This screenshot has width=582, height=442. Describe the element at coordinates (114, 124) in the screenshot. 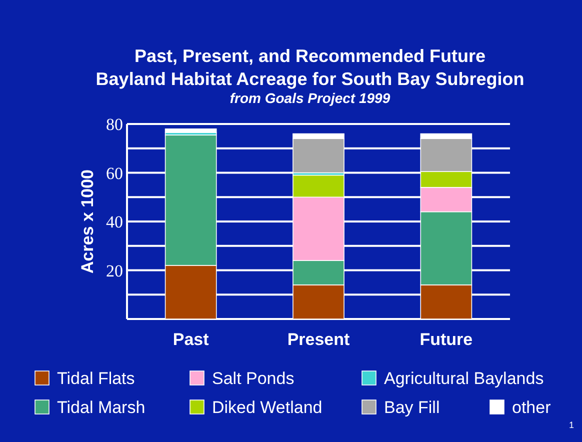

I see `y-tick-label: 80` at that location.